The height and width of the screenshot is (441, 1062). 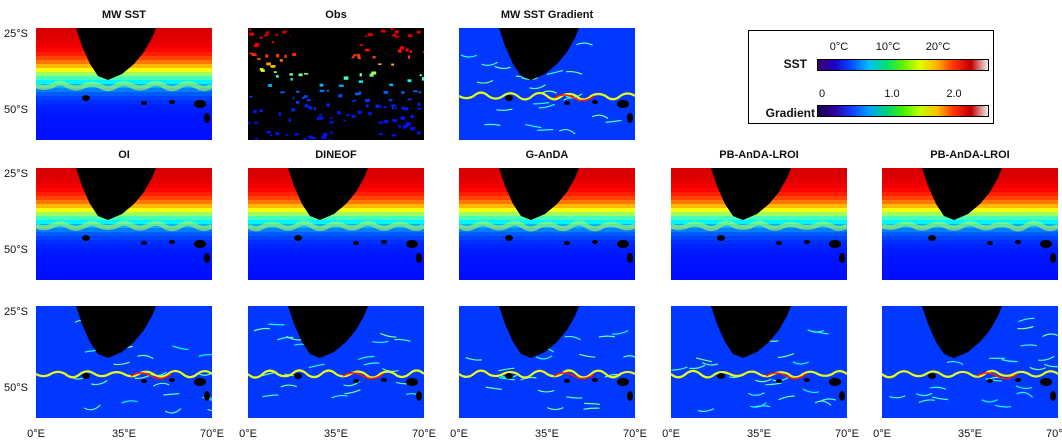 I want to click on map-dineof-grad, so click(x=336, y=362).